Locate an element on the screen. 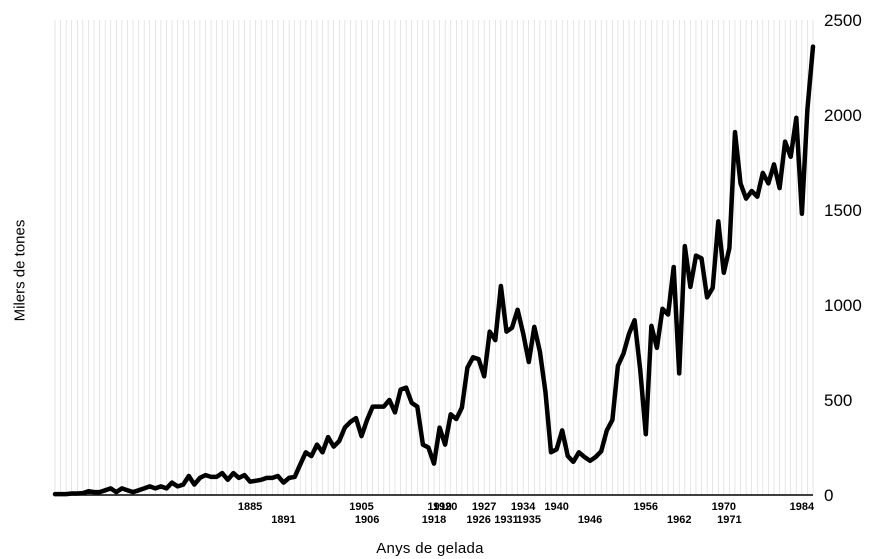 The width and height of the screenshot is (878, 559). y-axis-title-text: Milers de tones is located at coordinates (20, 270).